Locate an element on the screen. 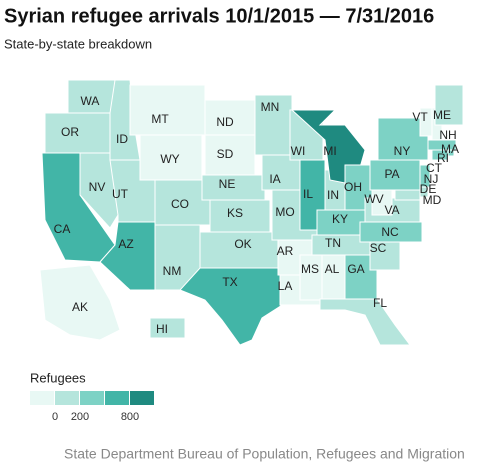 This screenshot has height=464, width=500. state-label: UT is located at coordinates (120, 194).